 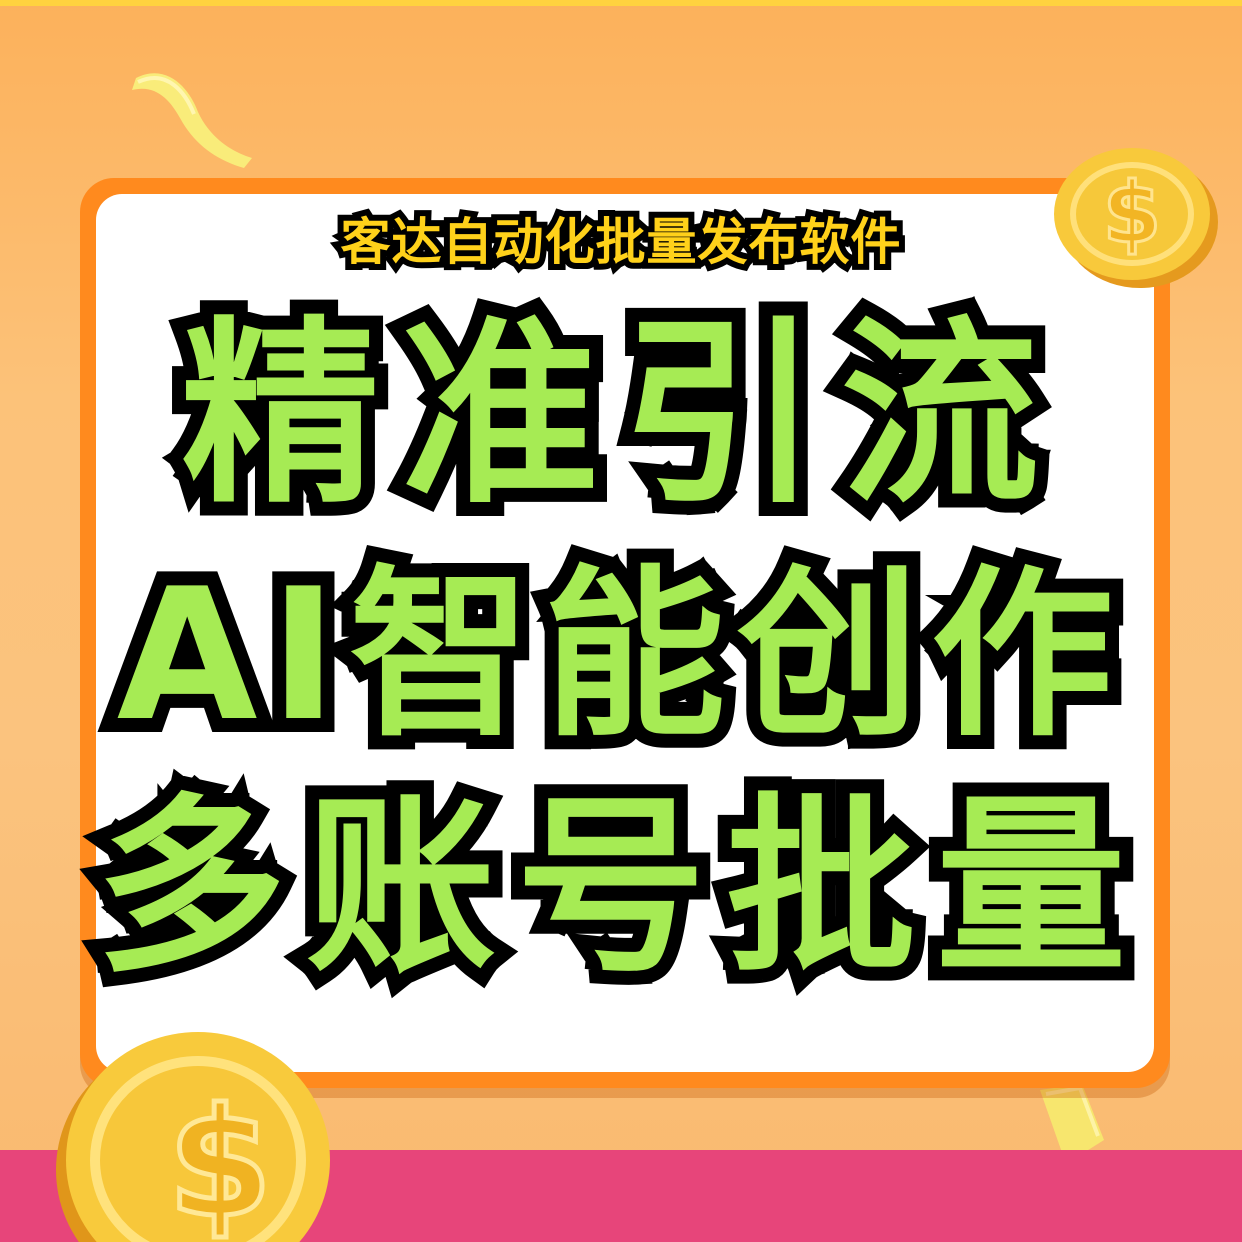 I want to click on top-accent-bar, so click(x=621, y=3).